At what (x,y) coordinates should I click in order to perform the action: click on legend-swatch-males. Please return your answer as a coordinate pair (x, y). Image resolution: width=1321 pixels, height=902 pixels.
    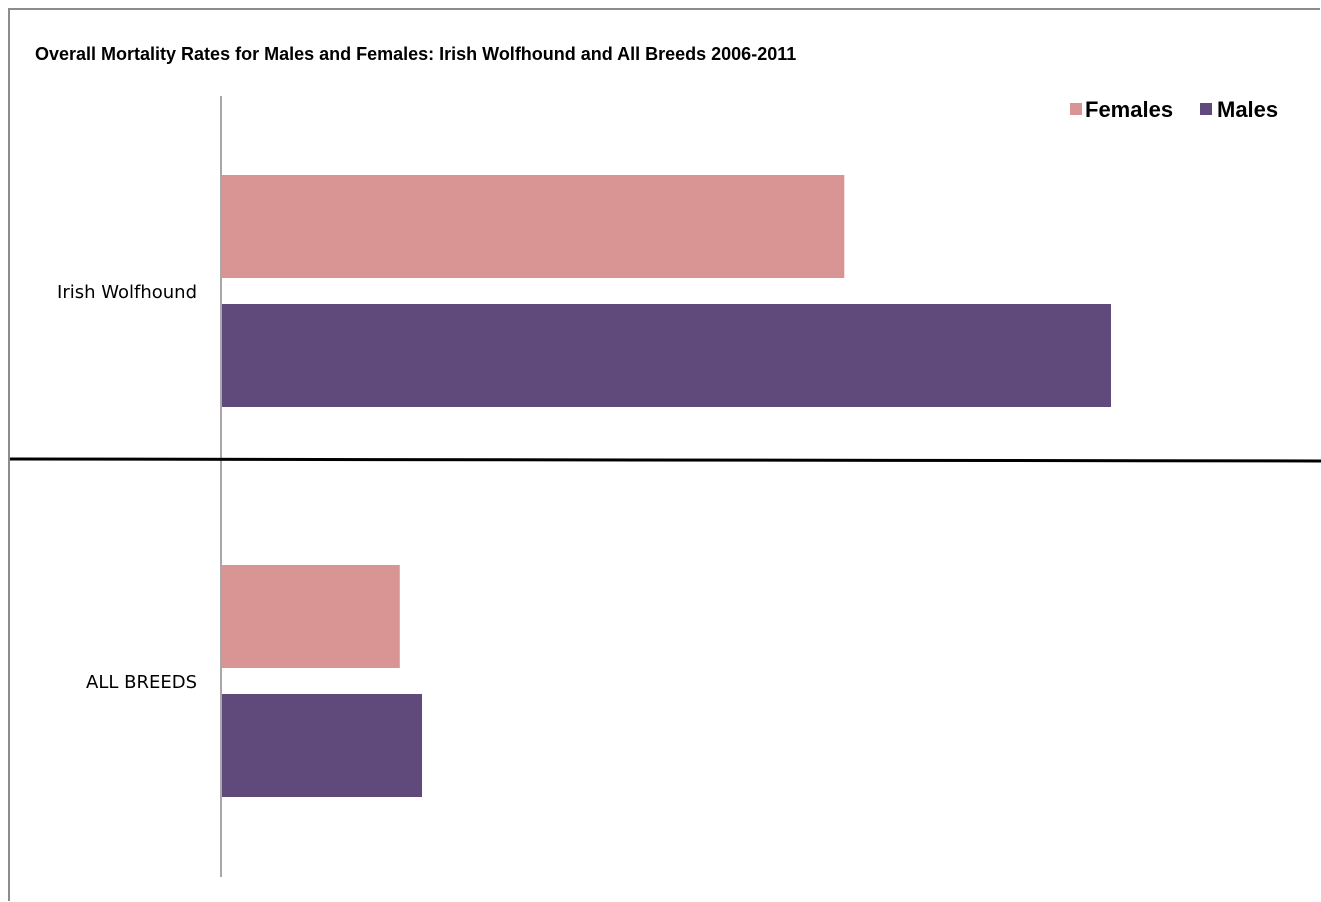
    Looking at the image, I should click on (1206, 109).